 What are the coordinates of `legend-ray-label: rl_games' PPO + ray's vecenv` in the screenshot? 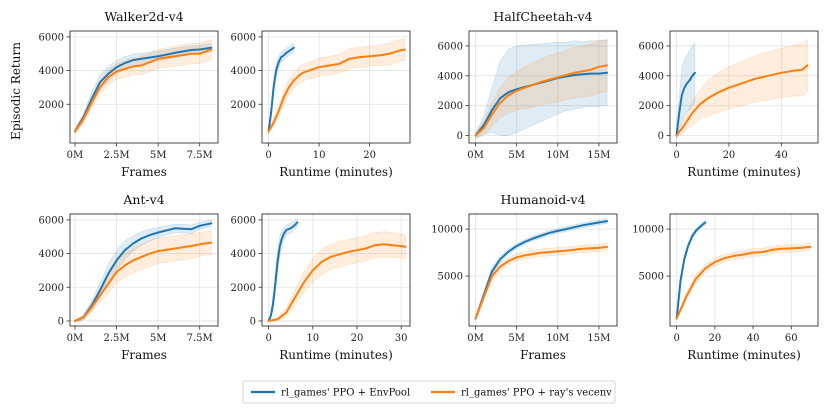 It's located at (536, 393).